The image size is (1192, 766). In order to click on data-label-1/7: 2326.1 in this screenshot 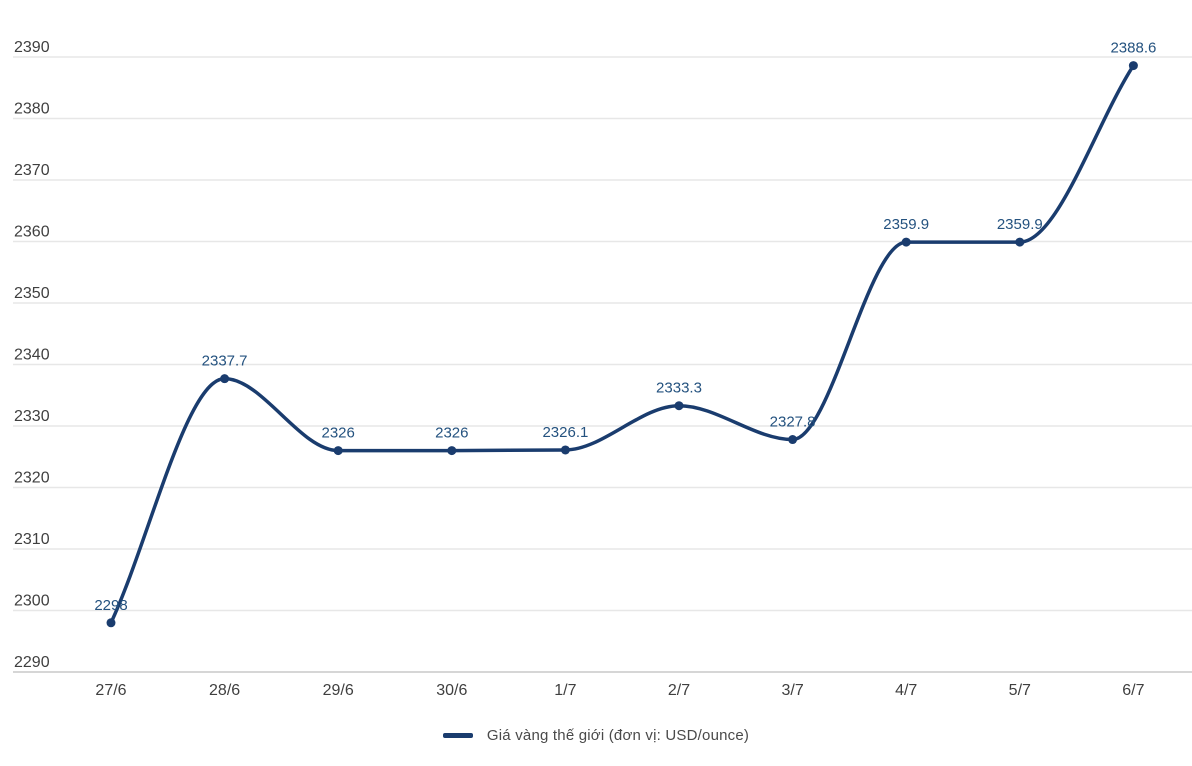, I will do `click(565, 432)`.